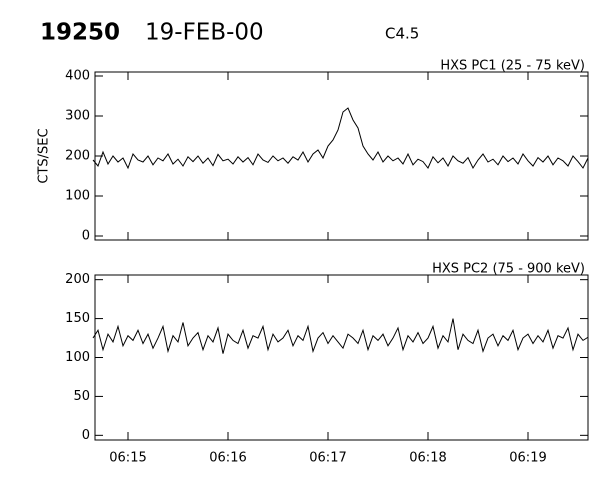 Image resolution: width=600 pixels, height=484 pixels. Describe the element at coordinates (81, 396) in the screenshot. I see `y-tick-label: 50` at that location.